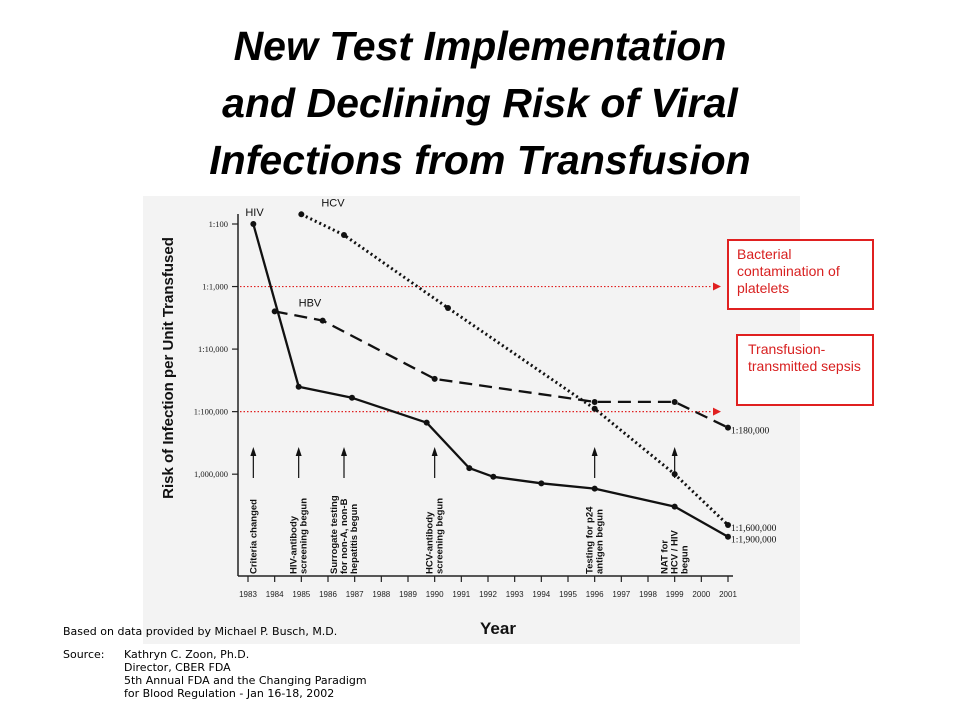 The image size is (960, 720). Describe the element at coordinates (488, 594) in the screenshot. I see `x-tick-label: 1992` at that location.